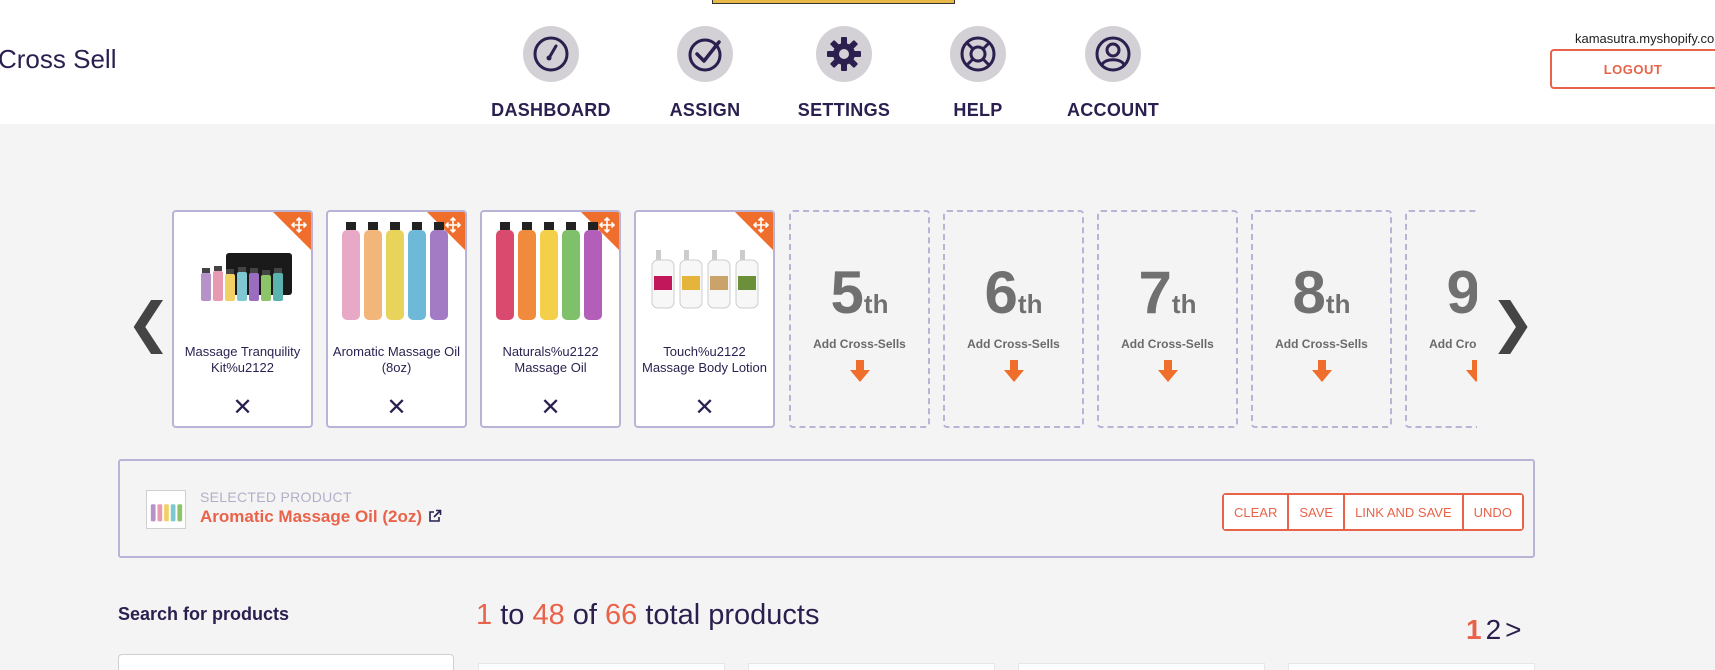  What do you see at coordinates (1113, 74) in the screenshot?
I see `nav-account: ACCOUNT` at bounding box center [1113, 74].